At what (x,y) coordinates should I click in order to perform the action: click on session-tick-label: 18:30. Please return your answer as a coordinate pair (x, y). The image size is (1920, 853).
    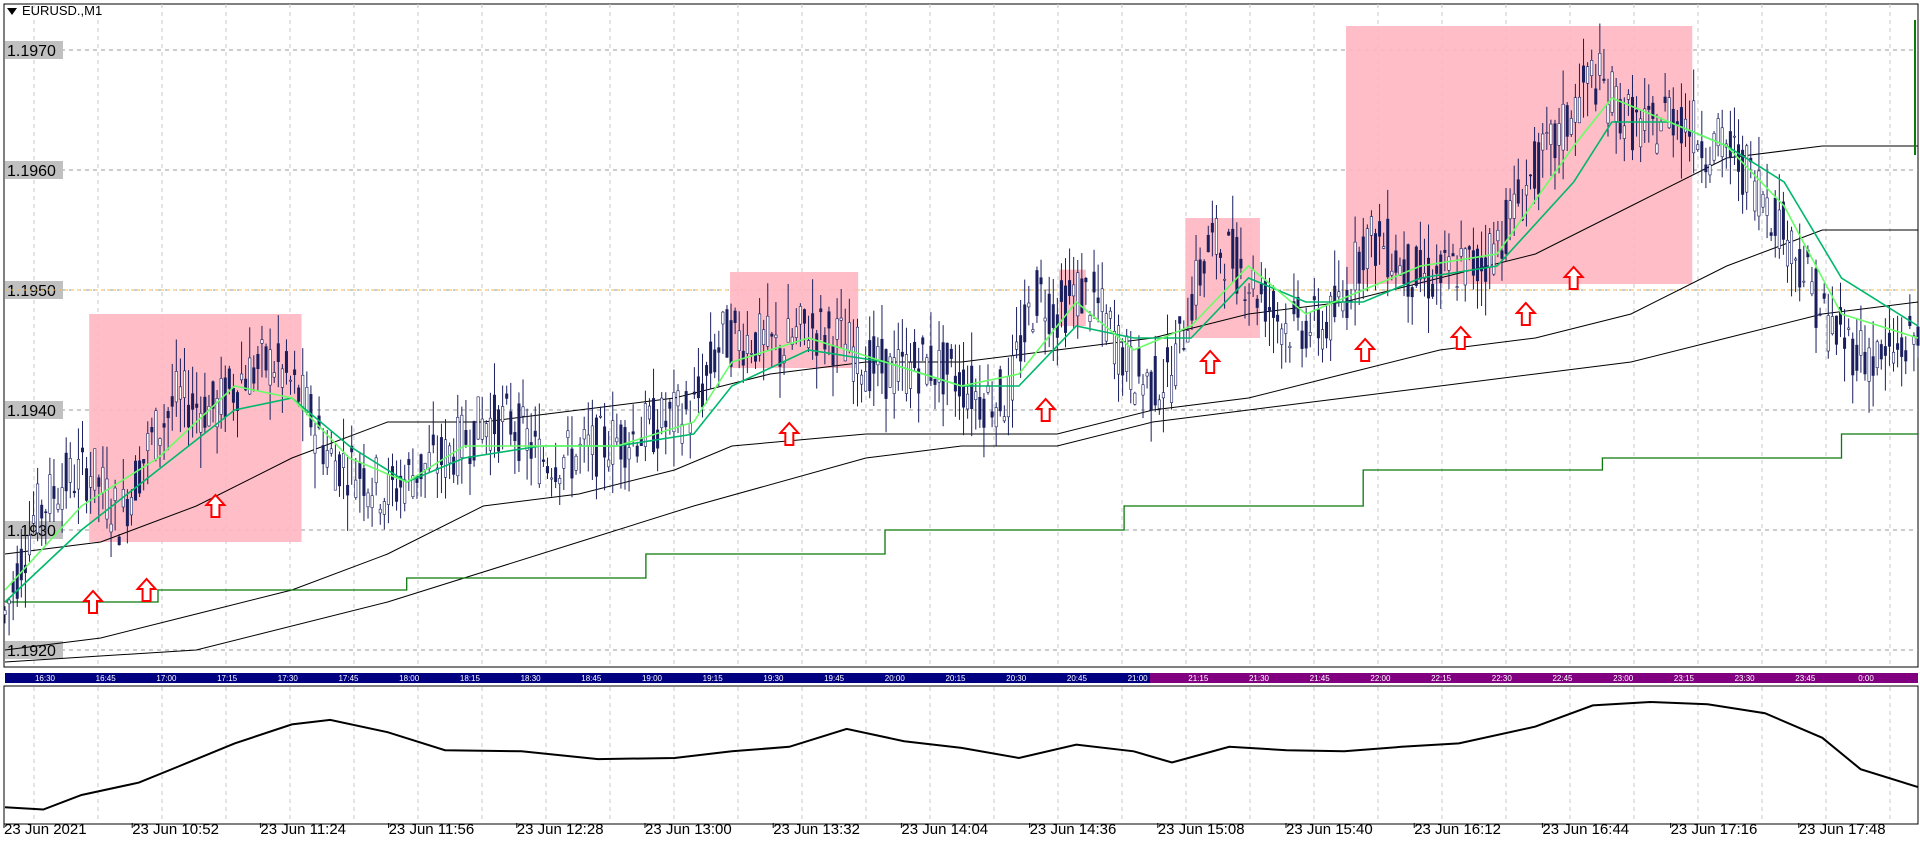
    Looking at the image, I should click on (531, 678).